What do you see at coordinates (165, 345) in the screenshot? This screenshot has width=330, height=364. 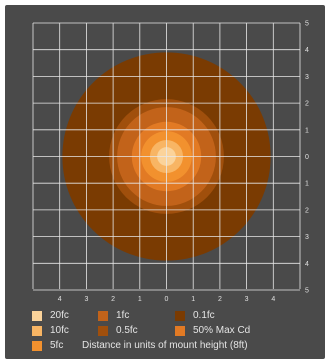 I see `x-axis-label: Distance in units of mount height (8ft)` at bounding box center [165, 345].